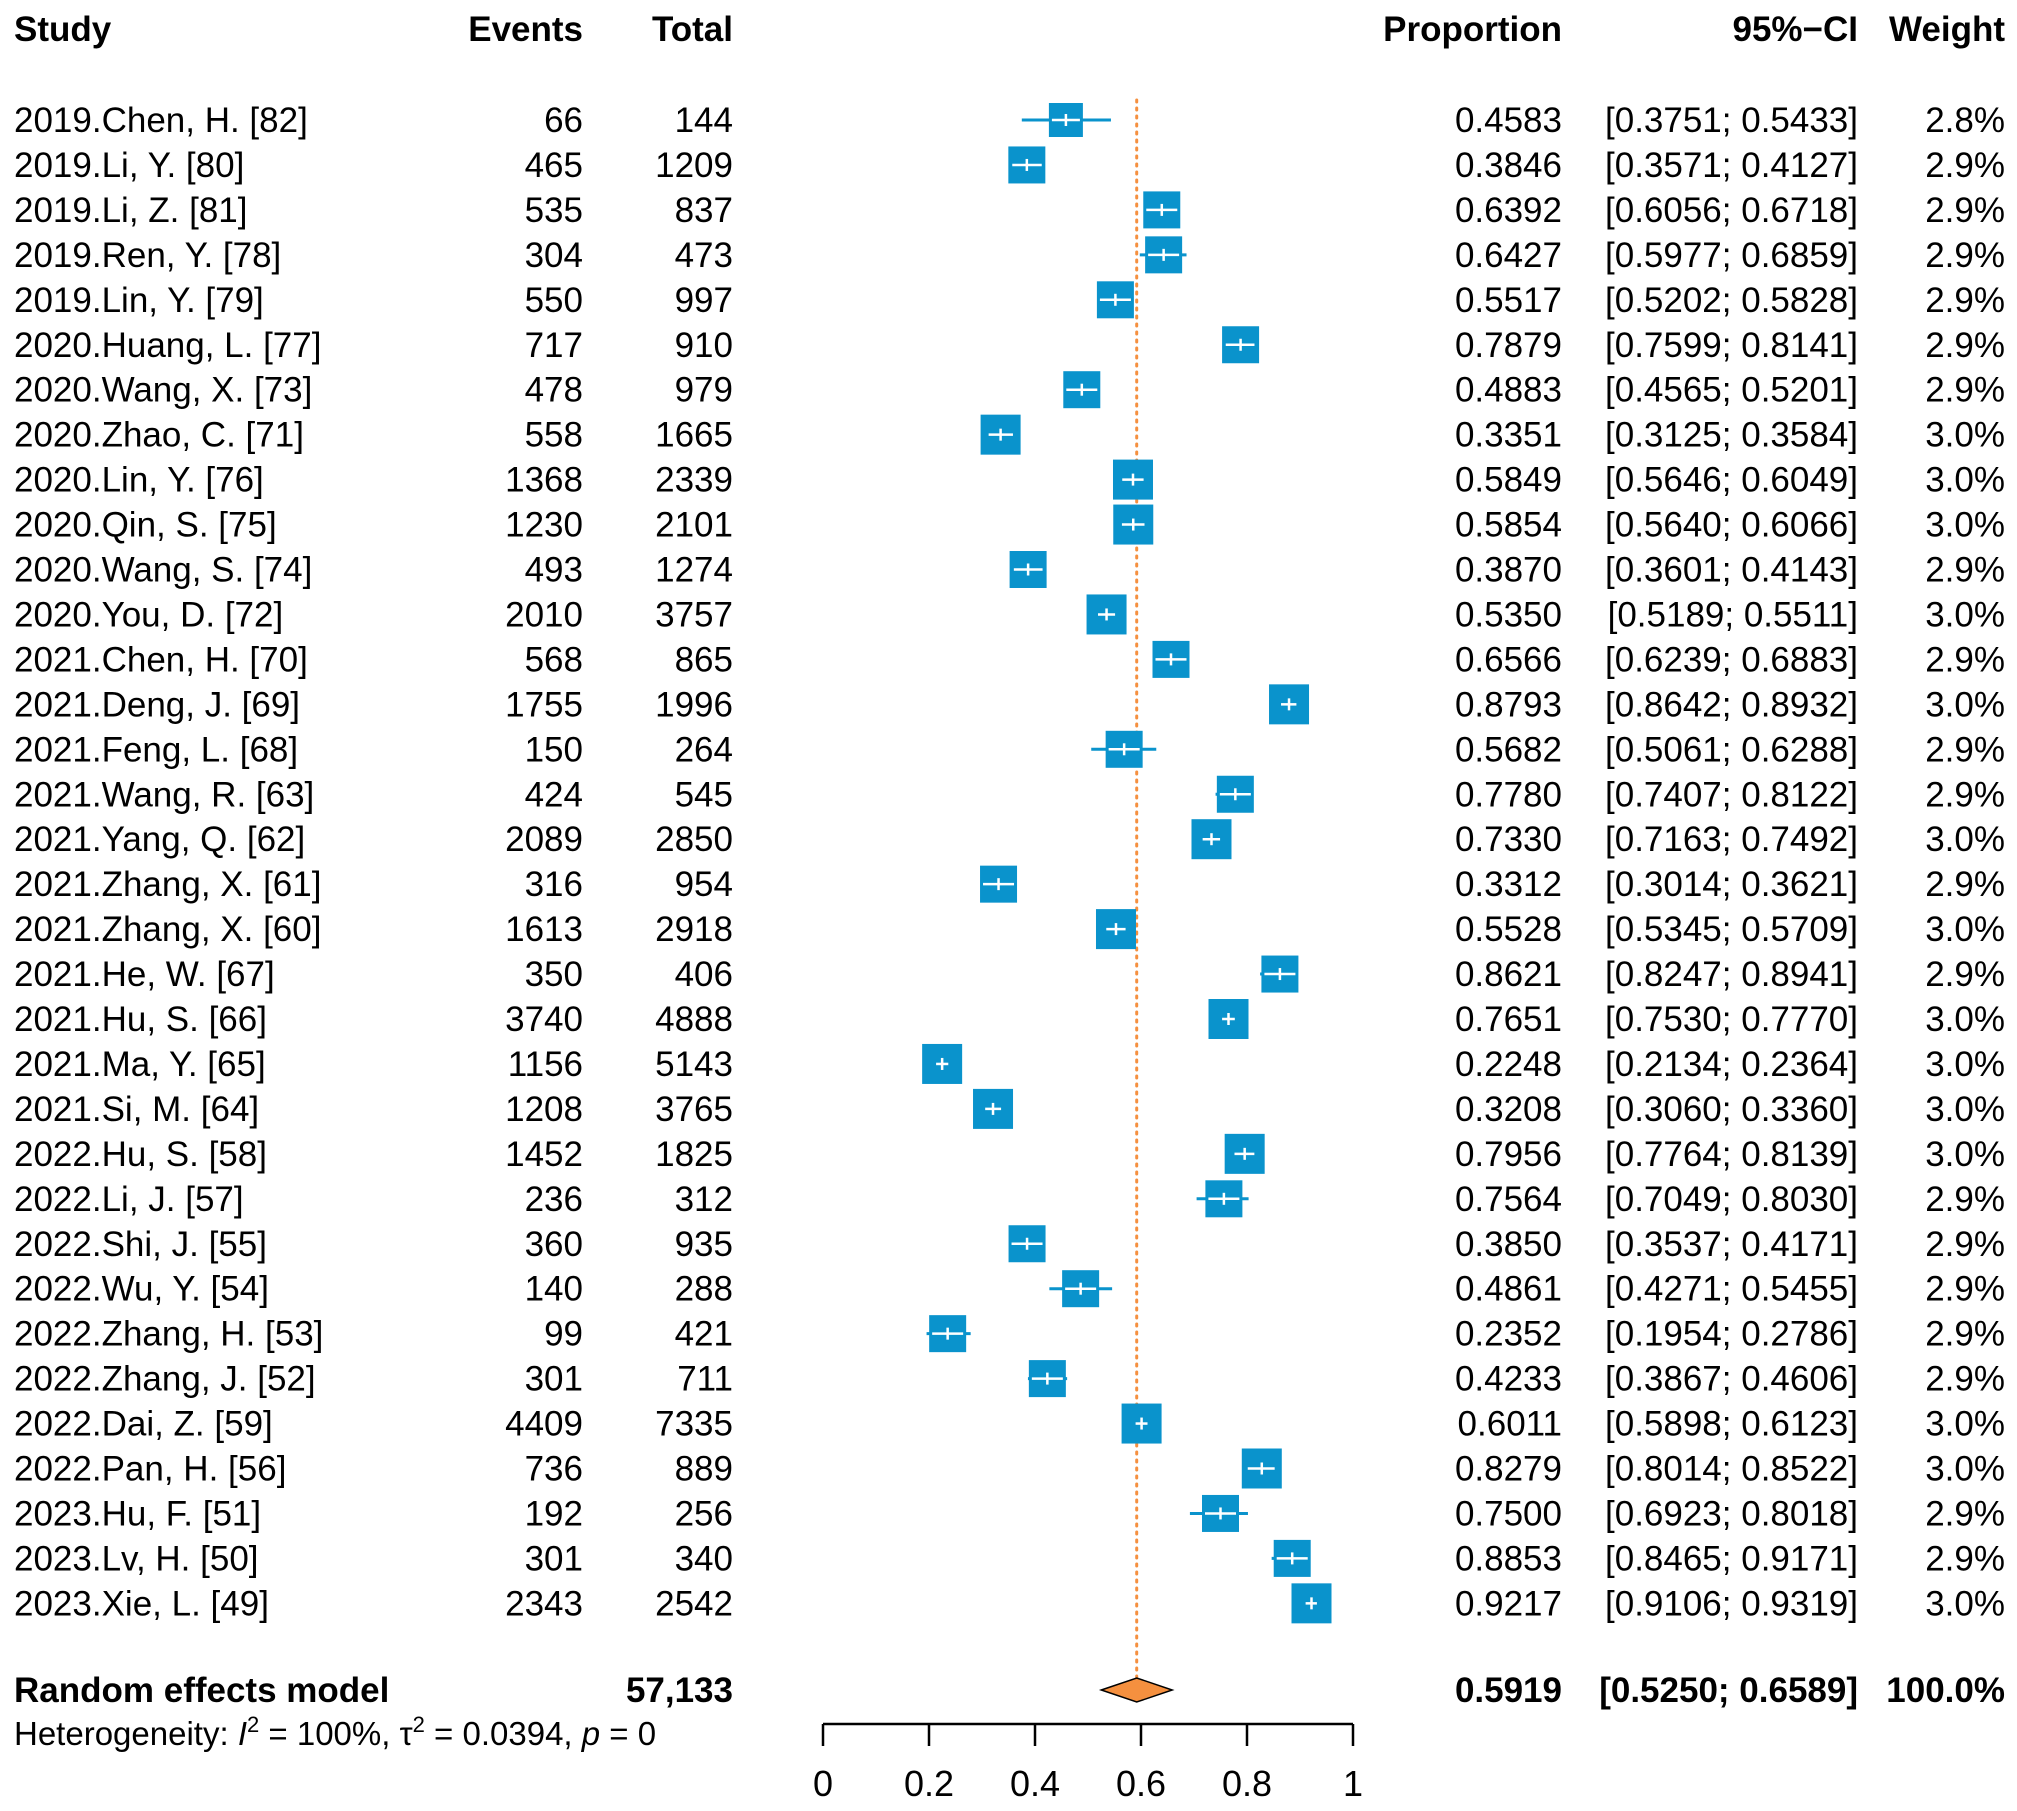 Image resolution: width=2017 pixels, height=1811 pixels. What do you see at coordinates (1508, 1064) in the screenshot?
I see `proportion-value: 0.2248` at bounding box center [1508, 1064].